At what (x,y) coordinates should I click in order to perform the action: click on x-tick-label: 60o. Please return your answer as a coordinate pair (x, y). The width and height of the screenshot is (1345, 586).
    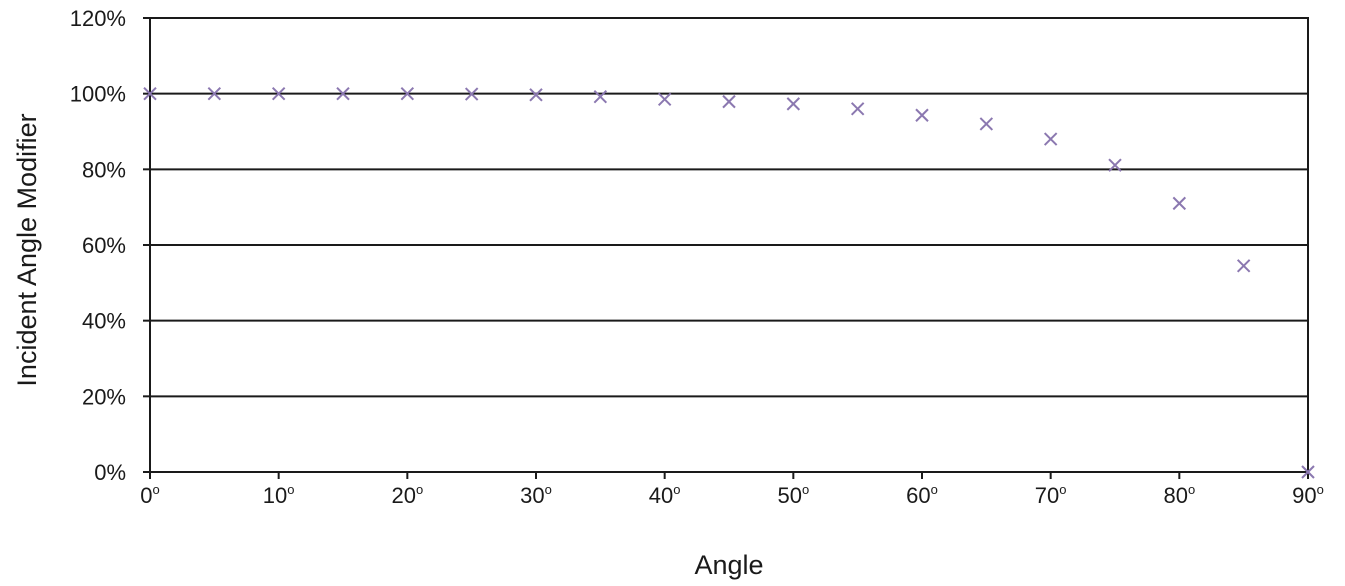
    Looking at the image, I should click on (922, 495).